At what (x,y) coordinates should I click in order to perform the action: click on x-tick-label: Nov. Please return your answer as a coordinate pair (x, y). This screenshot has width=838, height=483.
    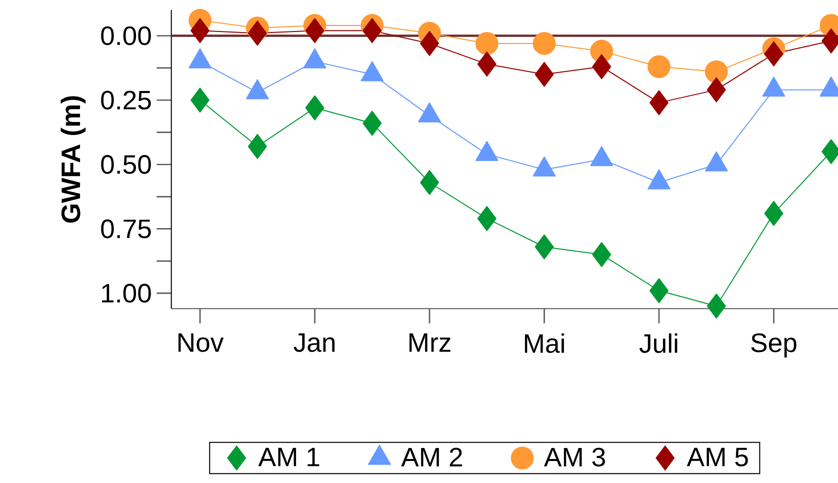
    Looking at the image, I should click on (201, 342).